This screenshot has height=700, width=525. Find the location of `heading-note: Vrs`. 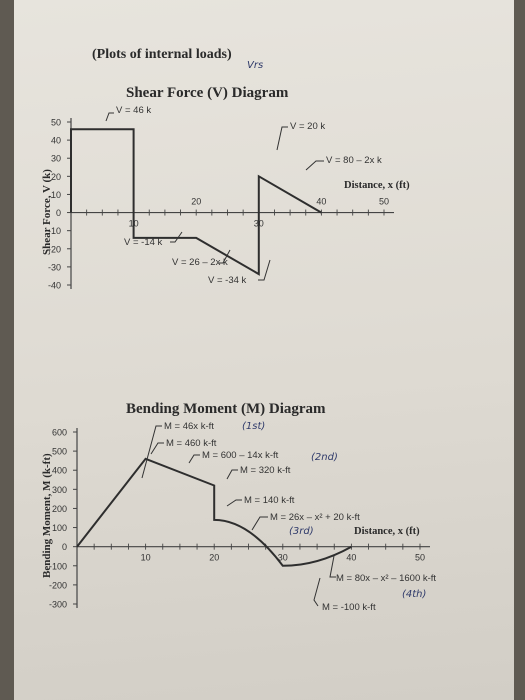

heading-note: Vrs is located at coordinates (255, 65).